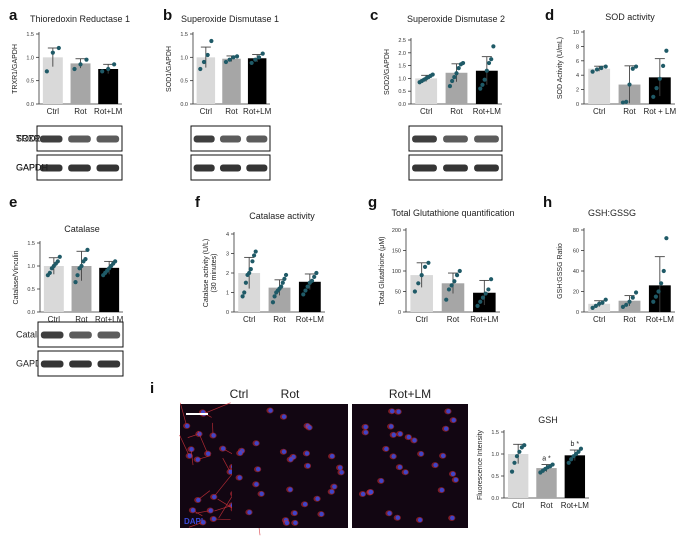 This screenshot has width=685, height=538. I want to click on y-tick-label: 0, so click(227, 313).